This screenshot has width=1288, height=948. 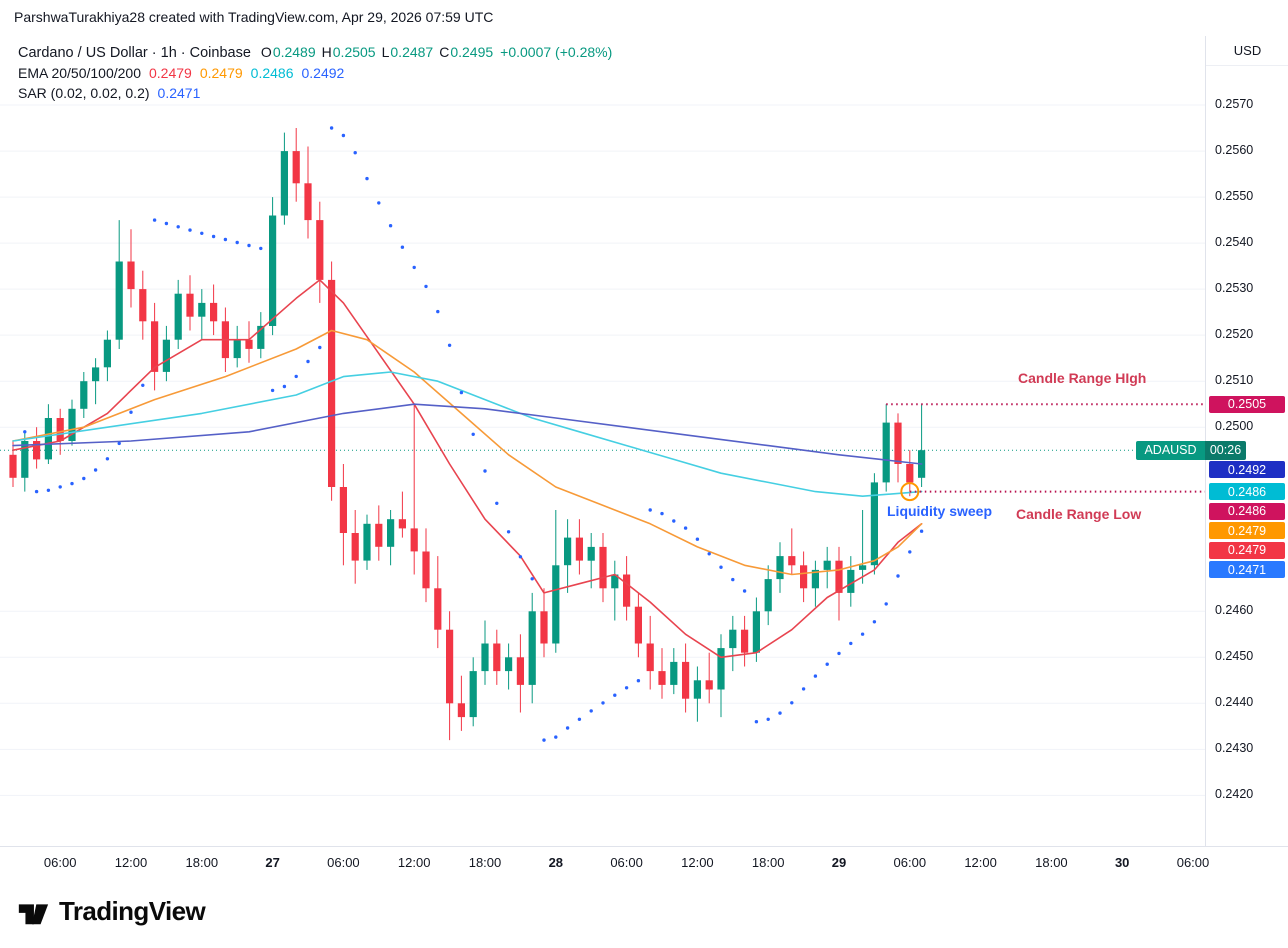 I want to click on symbol-title: Cardano / US Dollar · 1h · Coinbase, so click(x=134, y=53).